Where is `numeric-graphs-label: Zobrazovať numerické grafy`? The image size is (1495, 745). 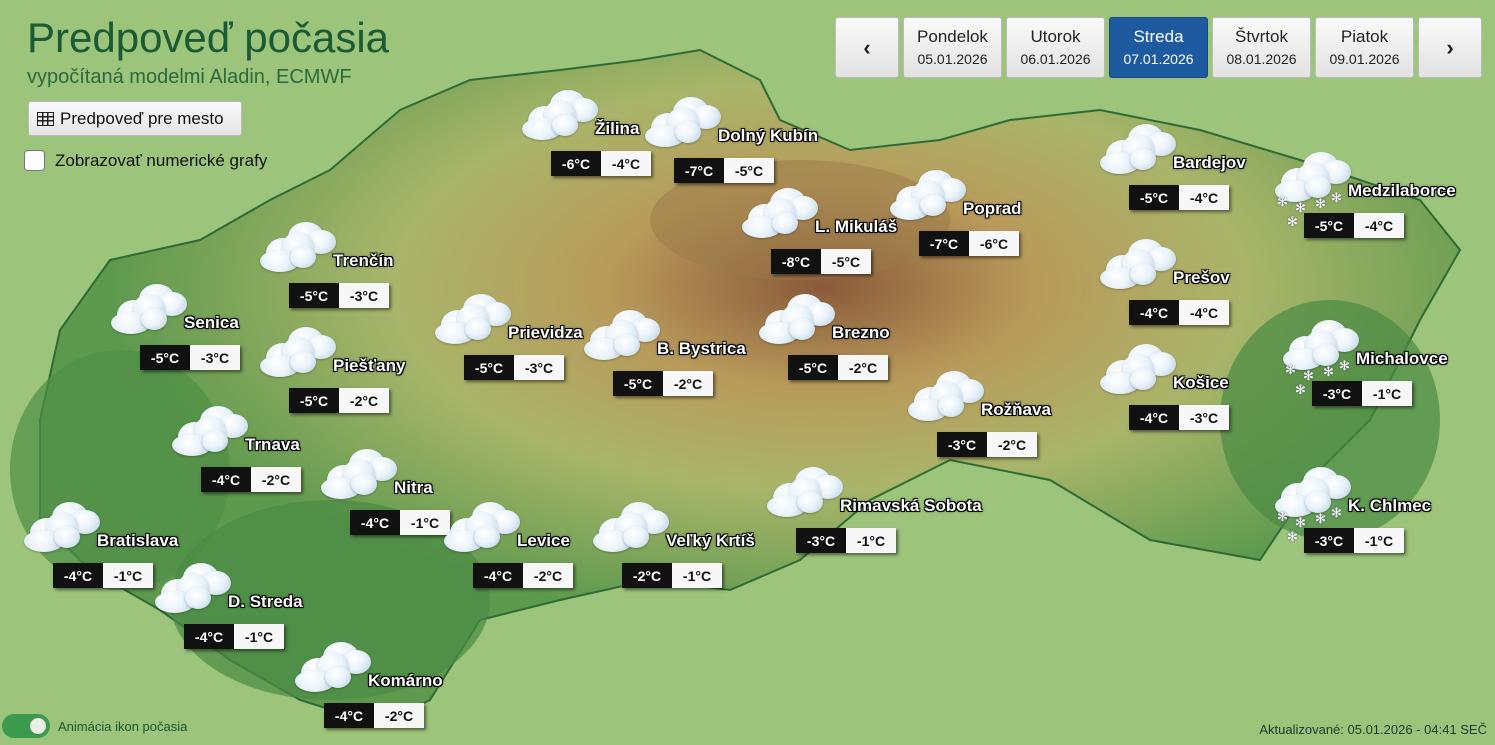 numeric-graphs-label: Zobrazovať numerické grafy is located at coordinates (161, 160).